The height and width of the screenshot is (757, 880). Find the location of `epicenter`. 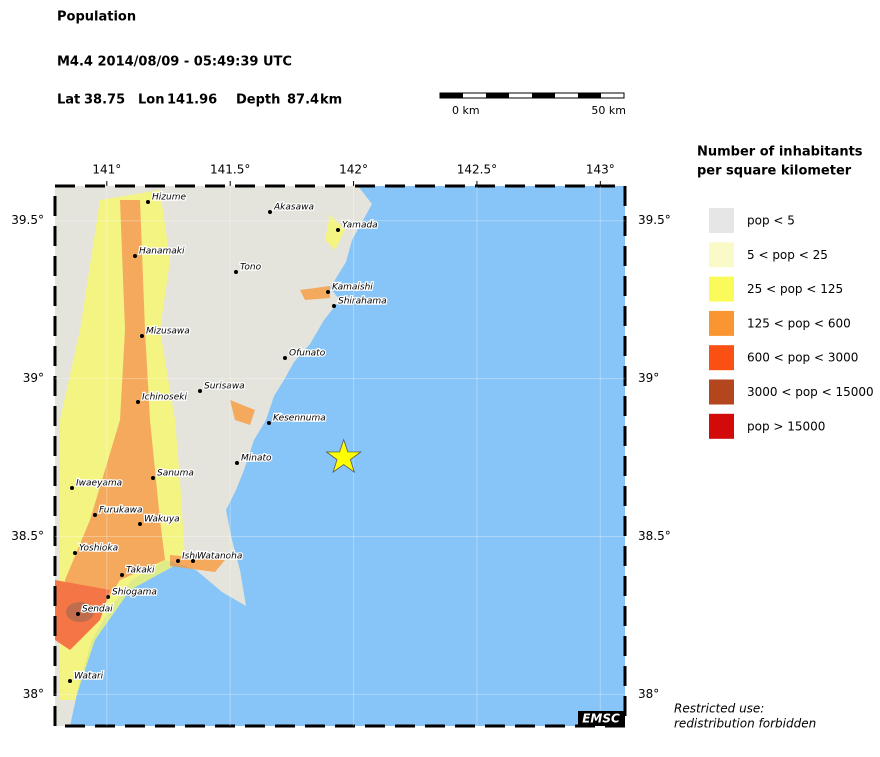

epicenter is located at coordinates (344, 456).